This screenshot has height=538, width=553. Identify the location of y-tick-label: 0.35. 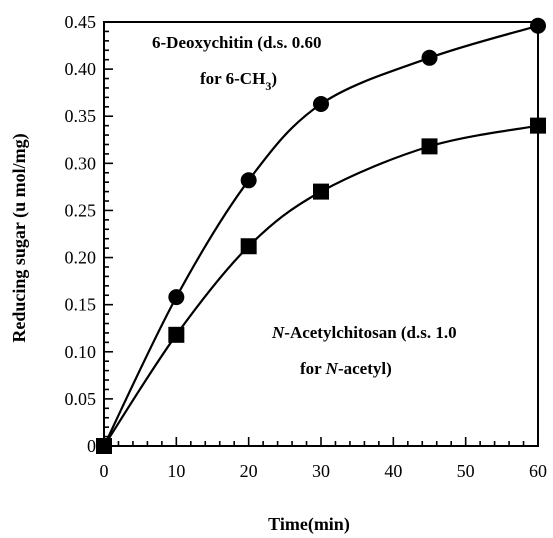
(81, 116).